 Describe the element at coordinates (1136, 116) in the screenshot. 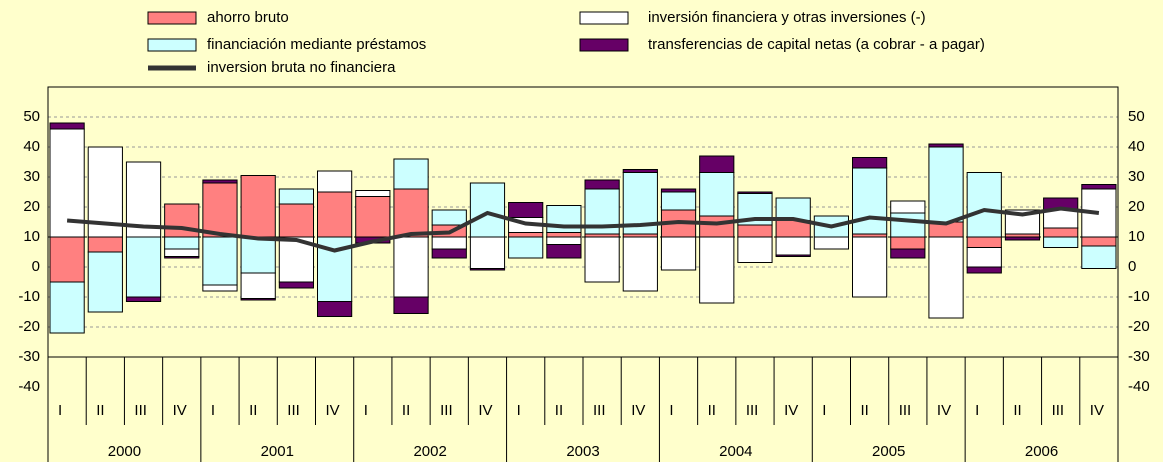

I see `y2-tick-label: 50` at that location.